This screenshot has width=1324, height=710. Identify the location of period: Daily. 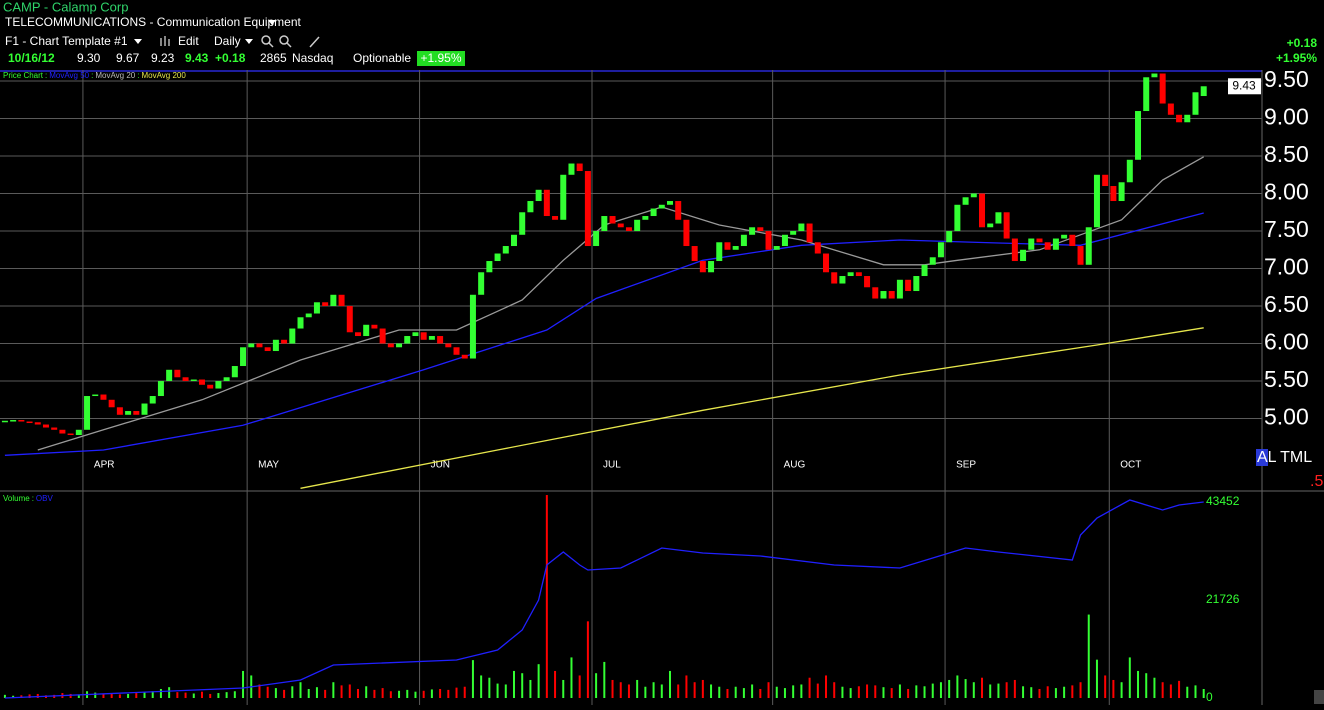
(227, 41).